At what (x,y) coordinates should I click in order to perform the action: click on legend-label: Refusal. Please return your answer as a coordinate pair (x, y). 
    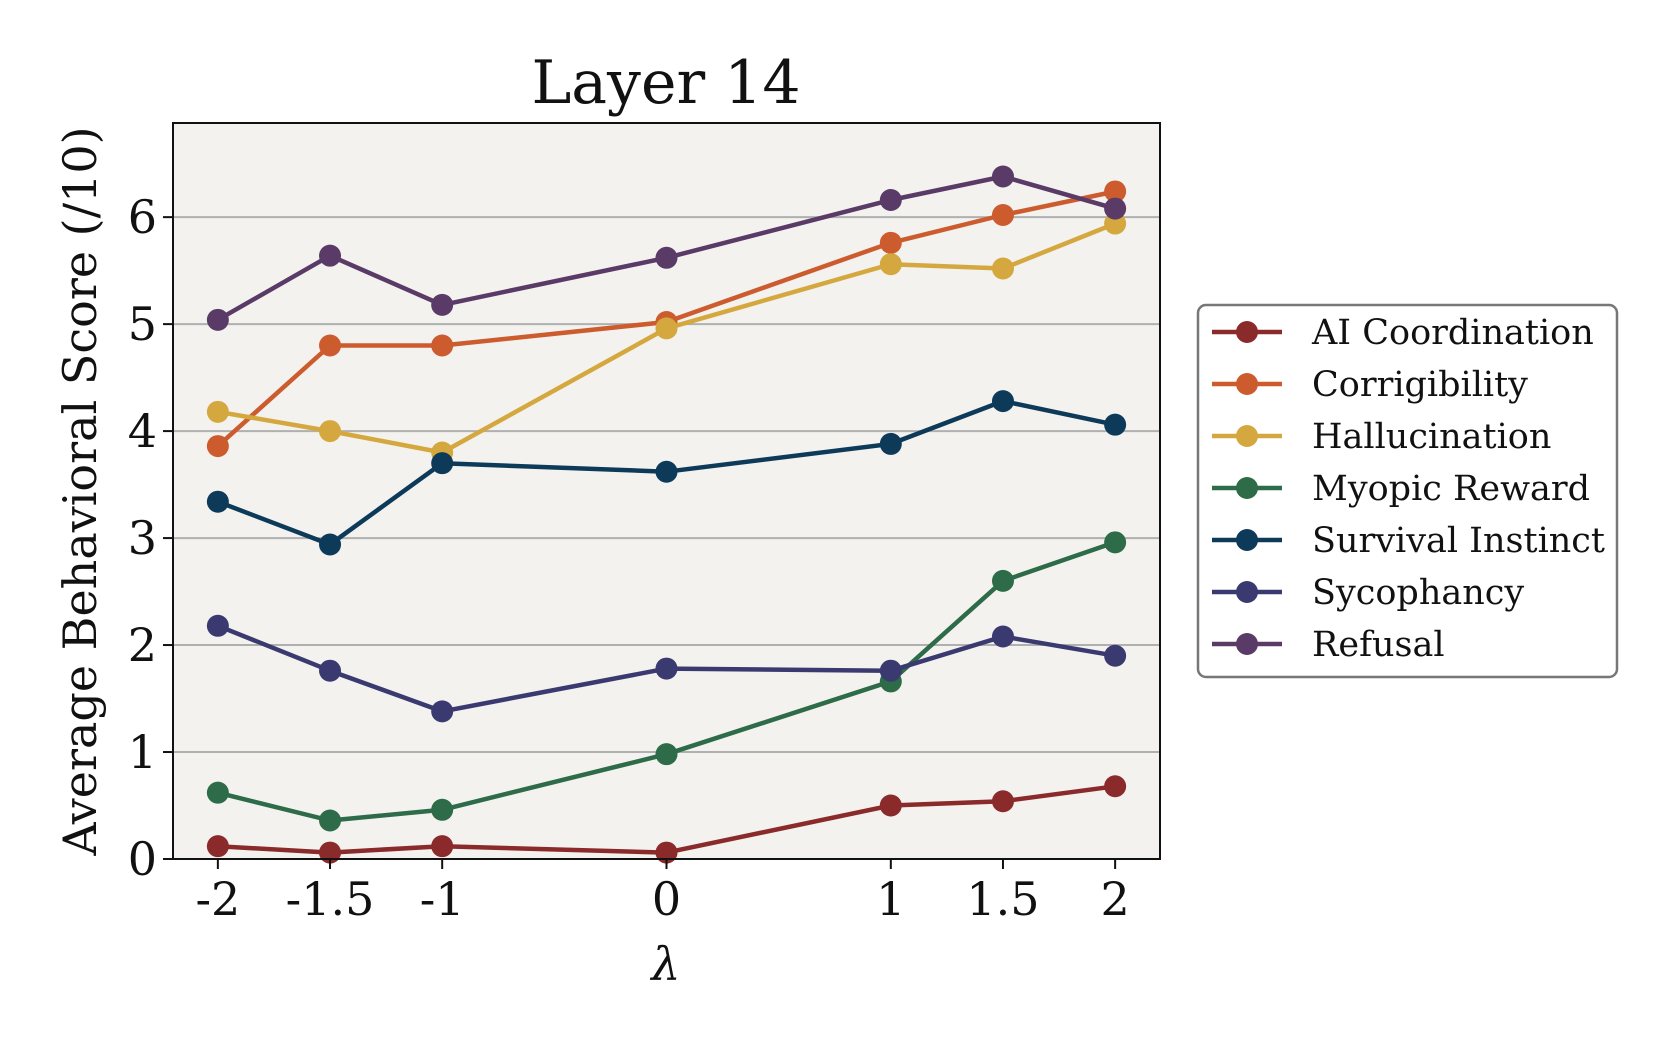
    Looking at the image, I should click on (1378, 645).